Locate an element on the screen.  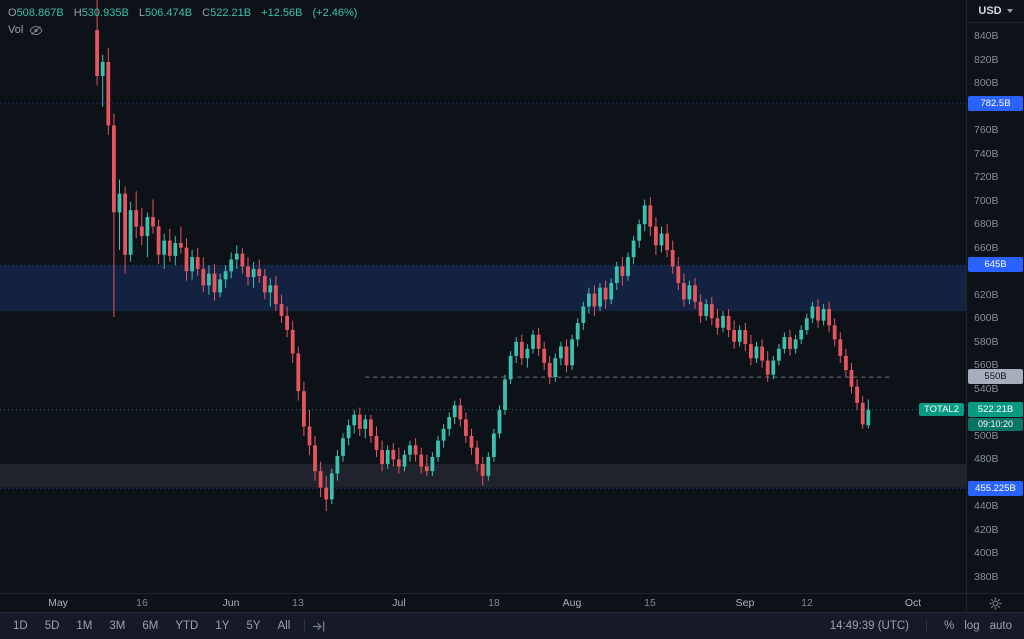
currency-selector: USD is located at coordinates (995, 11).